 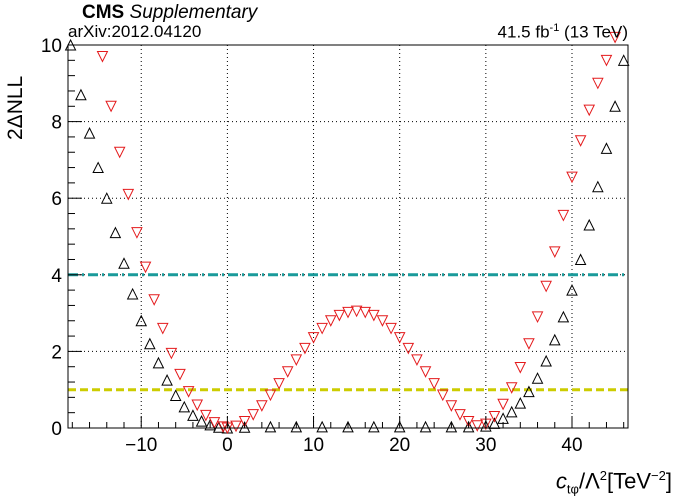 What do you see at coordinates (56, 352) in the screenshot?
I see `y-tick-label: 2` at bounding box center [56, 352].